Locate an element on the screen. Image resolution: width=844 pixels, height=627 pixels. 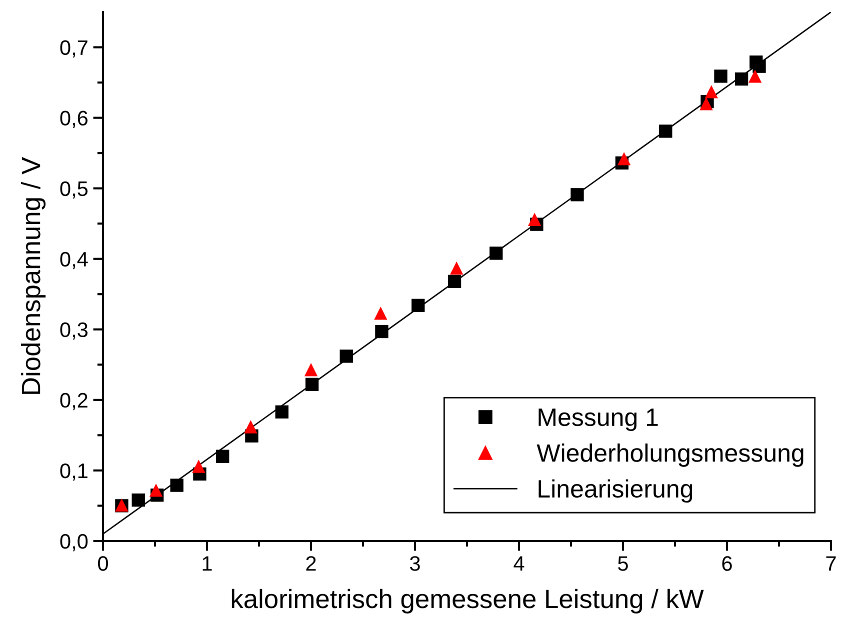
y-tick-label: 0,5 is located at coordinates (74, 190).